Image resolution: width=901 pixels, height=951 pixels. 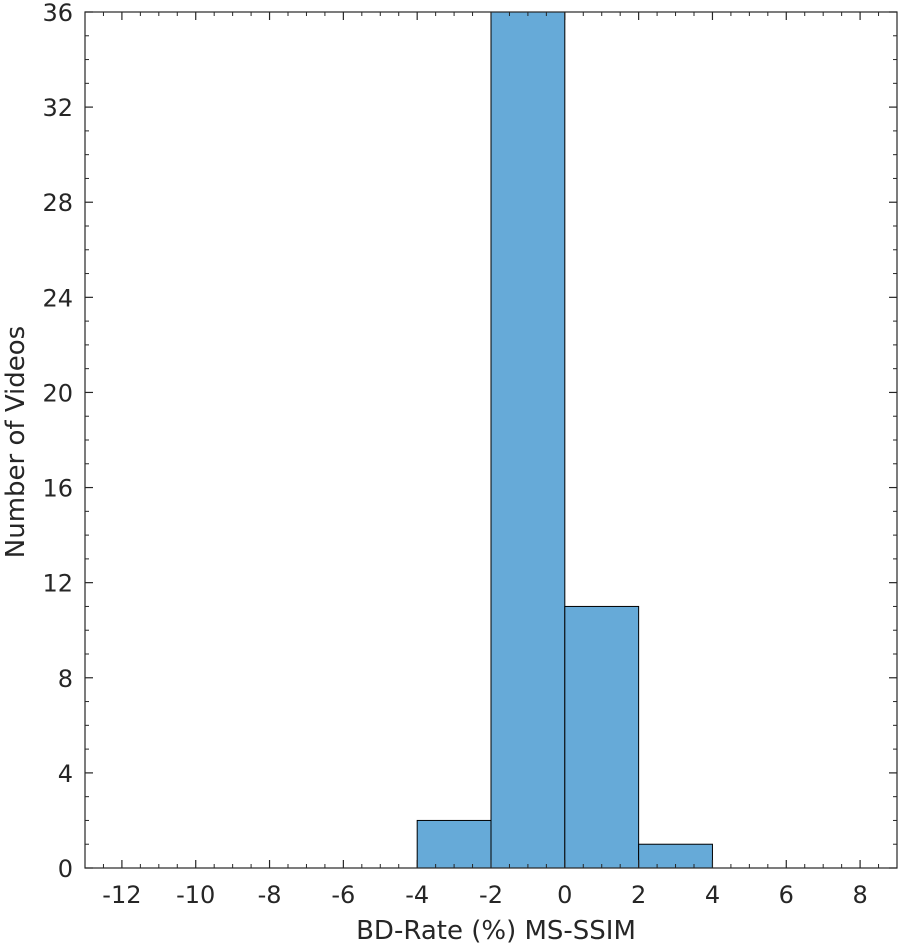 What do you see at coordinates (16, 442) in the screenshot?
I see `y-axis-label: Number of Videos` at bounding box center [16, 442].